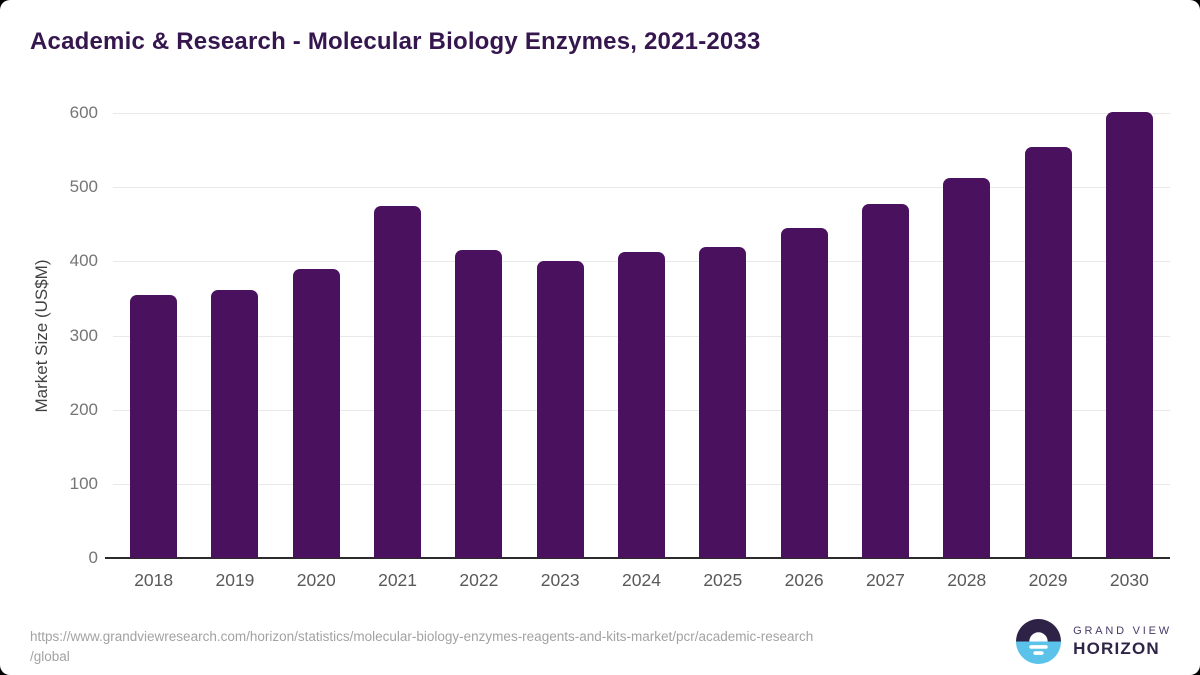 The image size is (1200, 675). I want to click on x-tick-2027: 2027, so click(885, 580).